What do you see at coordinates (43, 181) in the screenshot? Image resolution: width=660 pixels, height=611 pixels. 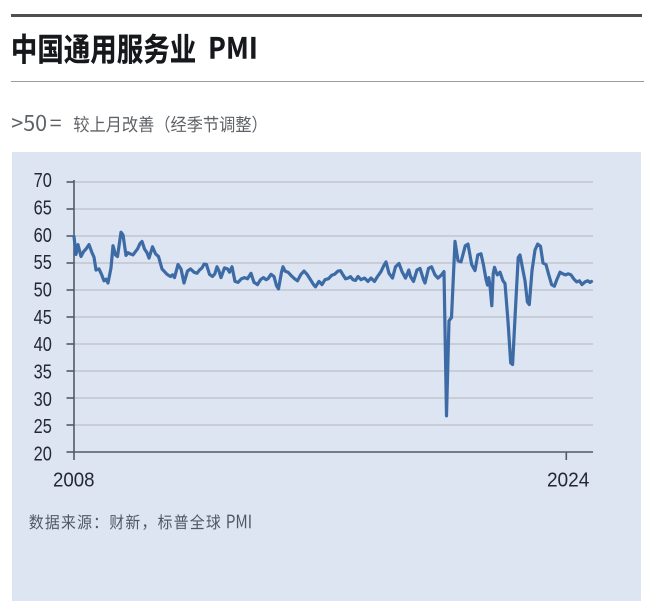 I see `svg-text: 70` at bounding box center [43, 181].